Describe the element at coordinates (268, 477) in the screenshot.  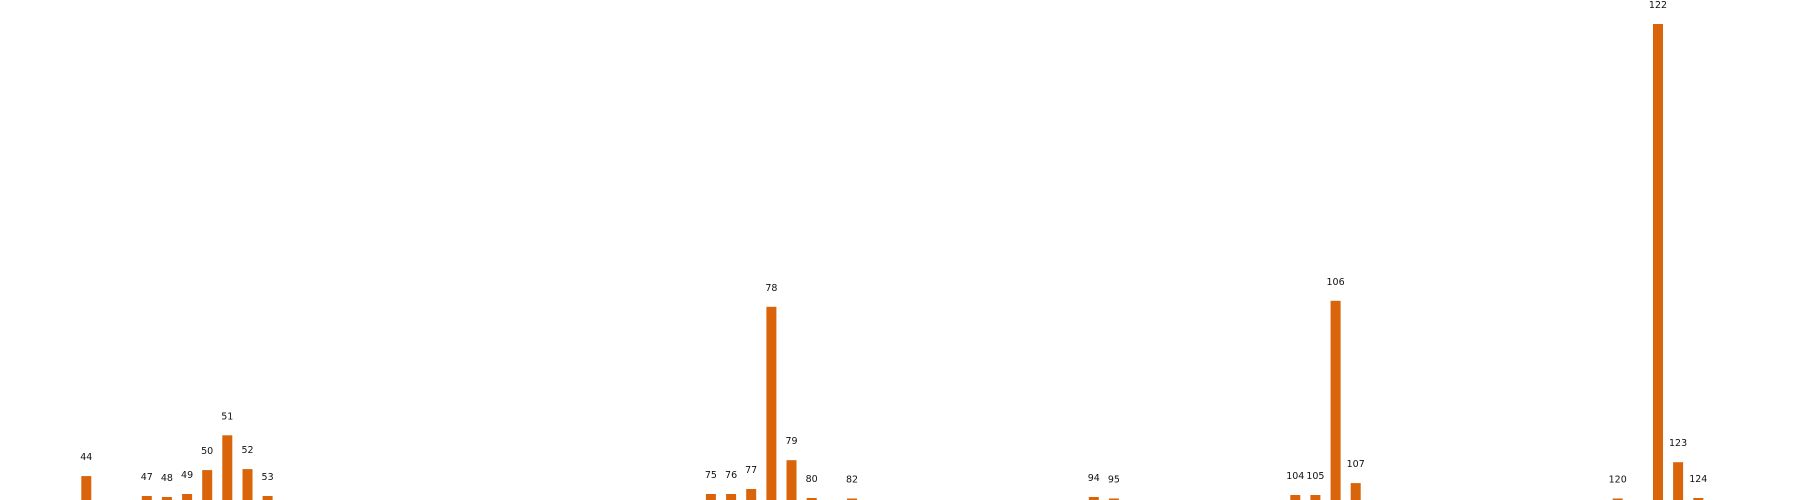
I see `bar-label-53: 53` at that location.